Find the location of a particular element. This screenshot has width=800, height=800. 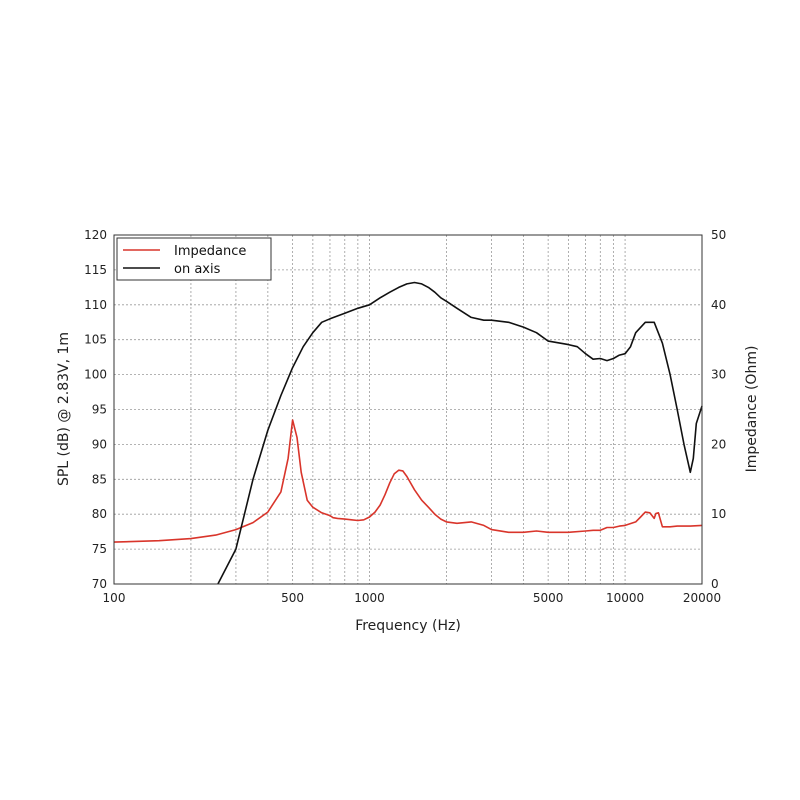

y-right-tick-label: 20 is located at coordinates (718, 444).